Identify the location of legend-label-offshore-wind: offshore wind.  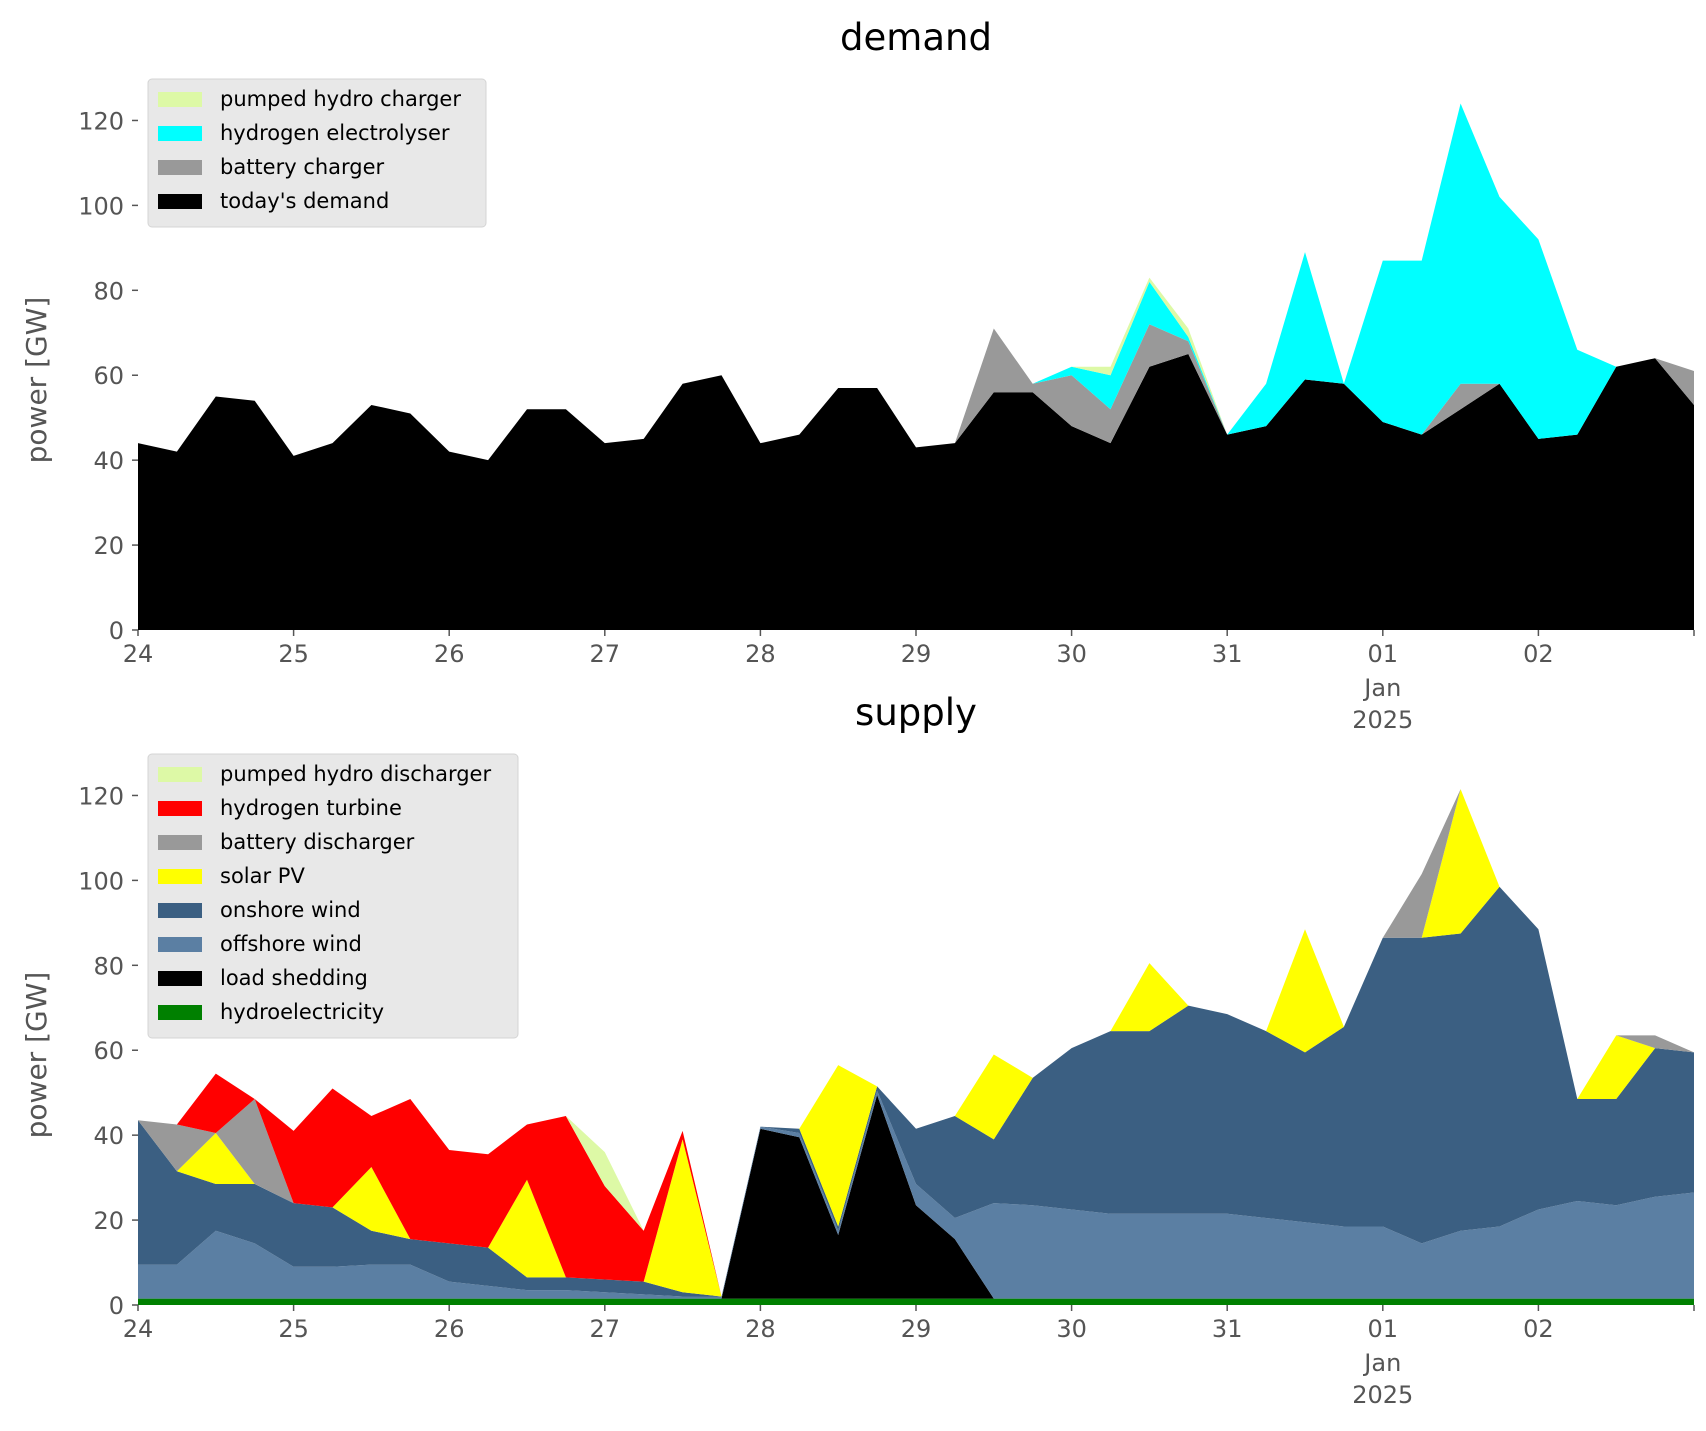
(291, 944).